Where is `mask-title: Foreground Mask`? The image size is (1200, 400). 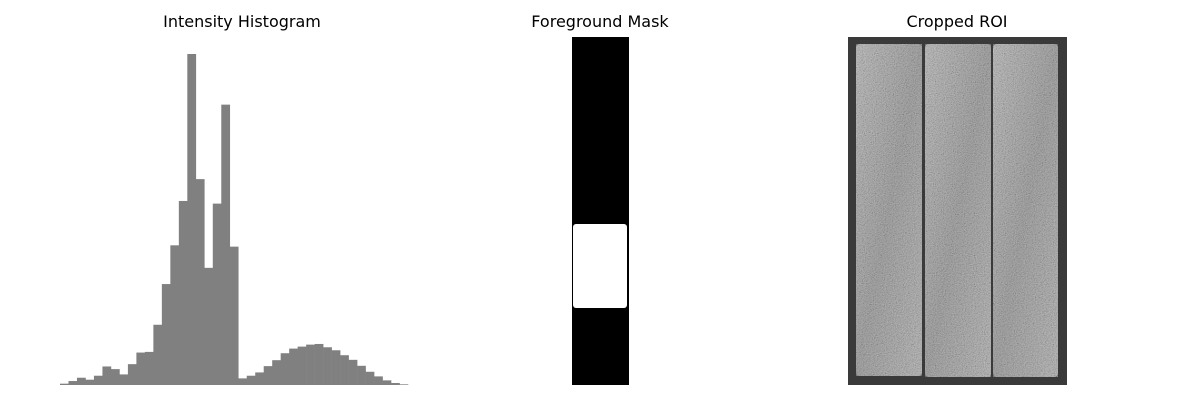 mask-title: Foreground Mask is located at coordinates (600, 21).